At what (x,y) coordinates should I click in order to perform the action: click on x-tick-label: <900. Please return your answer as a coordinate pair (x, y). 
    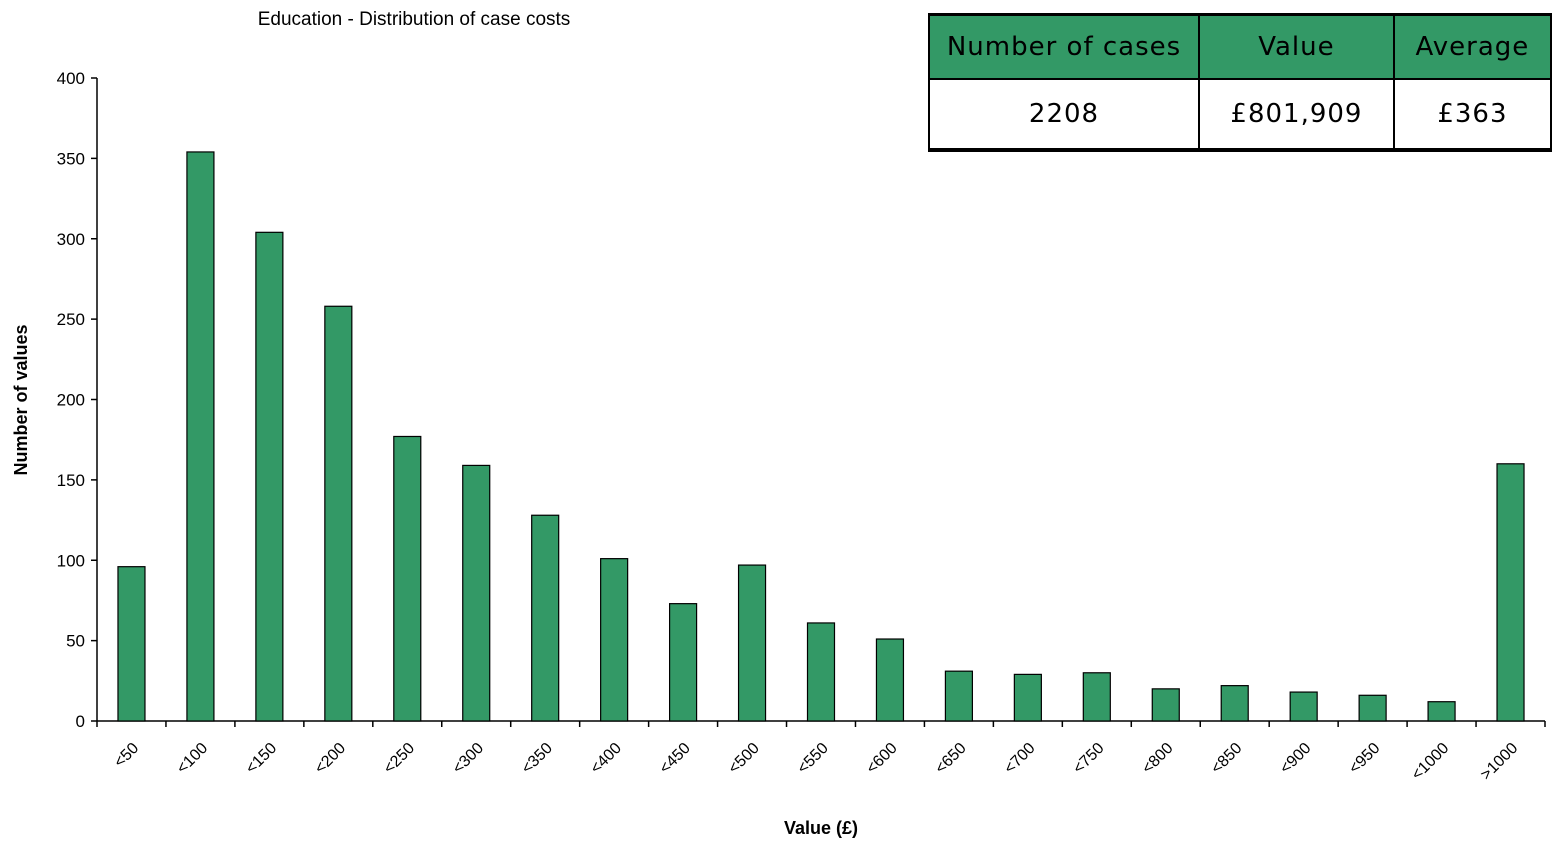
    Looking at the image, I should click on (1296, 759).